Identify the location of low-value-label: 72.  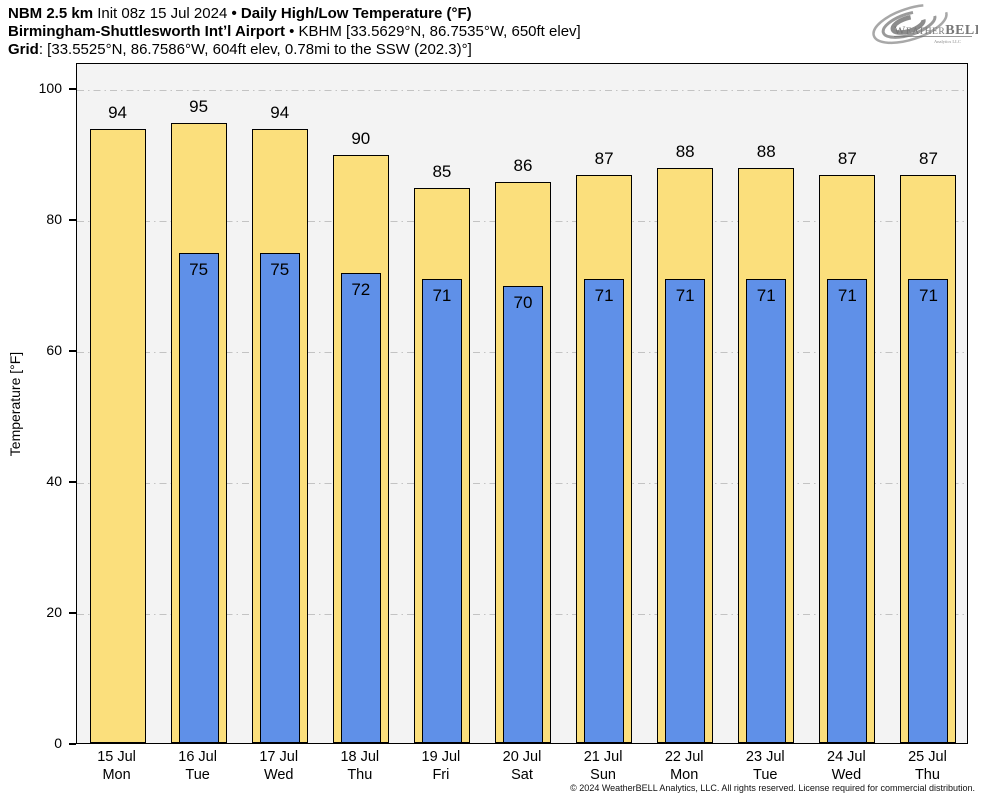
(361, 289).